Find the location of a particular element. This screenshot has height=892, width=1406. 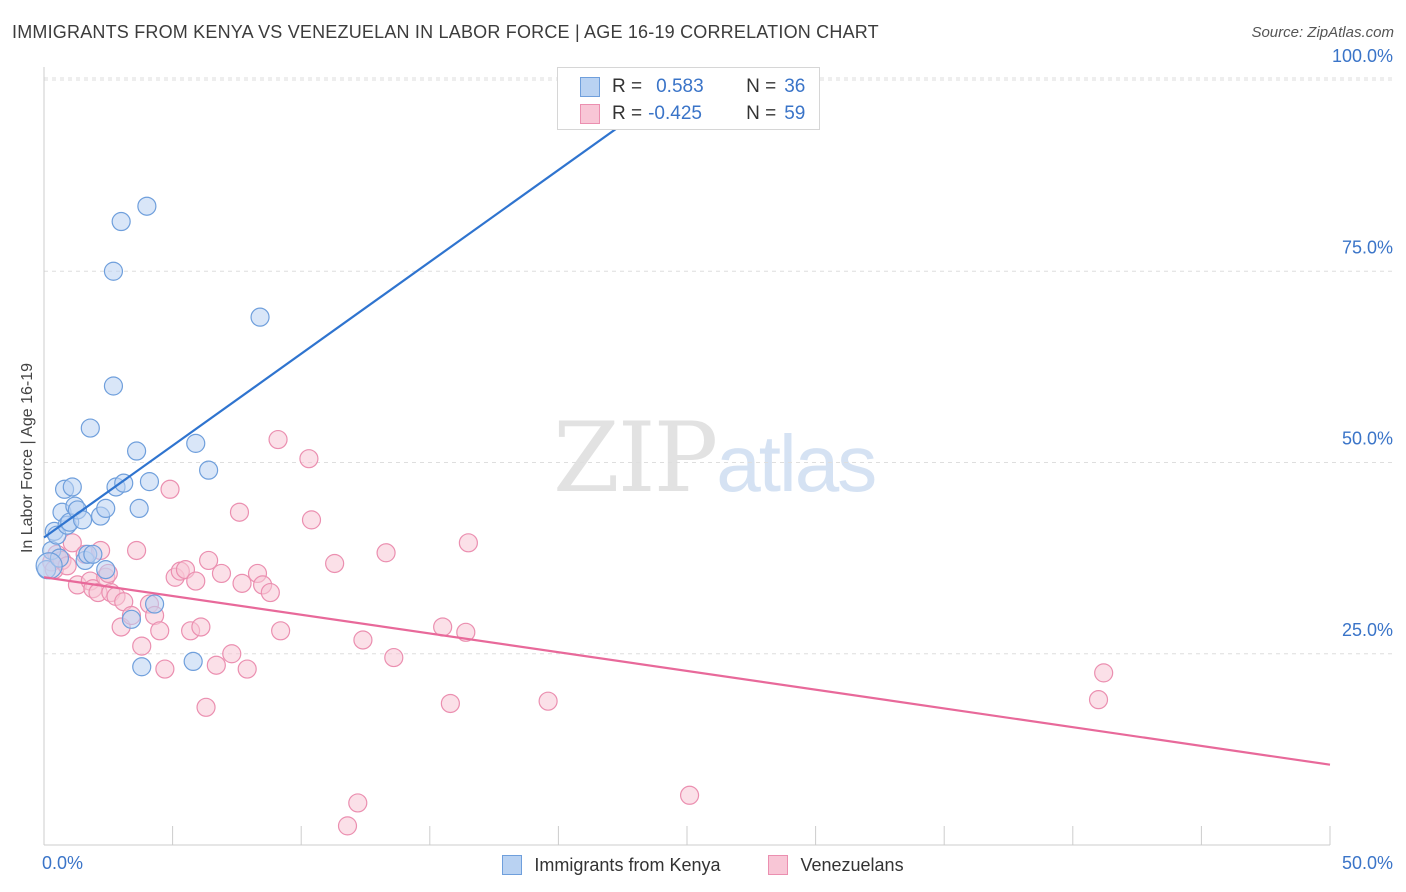

legend-row-venezuelans: R = -0.425 N = 59 is located at coordinates (692, 114).